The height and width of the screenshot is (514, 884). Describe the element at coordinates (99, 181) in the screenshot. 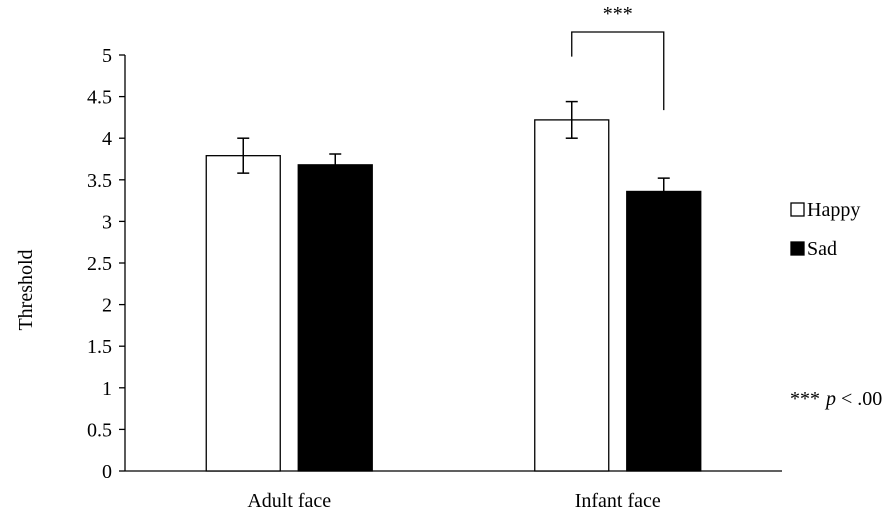

I see `y-tick-label: 3.5` at that location.